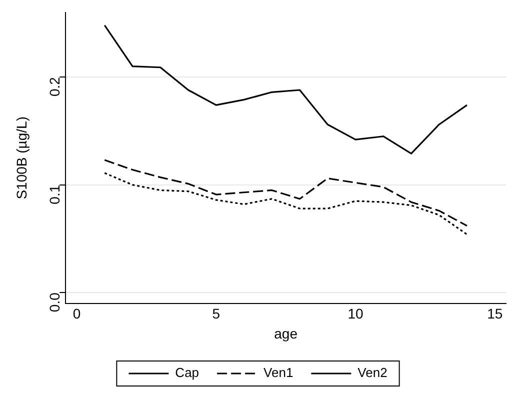 This screenshot has height=404, width=518. Describe the element at coordinates (216, 314) in the screenshot. I see `x-tick-label: 5` at that location.